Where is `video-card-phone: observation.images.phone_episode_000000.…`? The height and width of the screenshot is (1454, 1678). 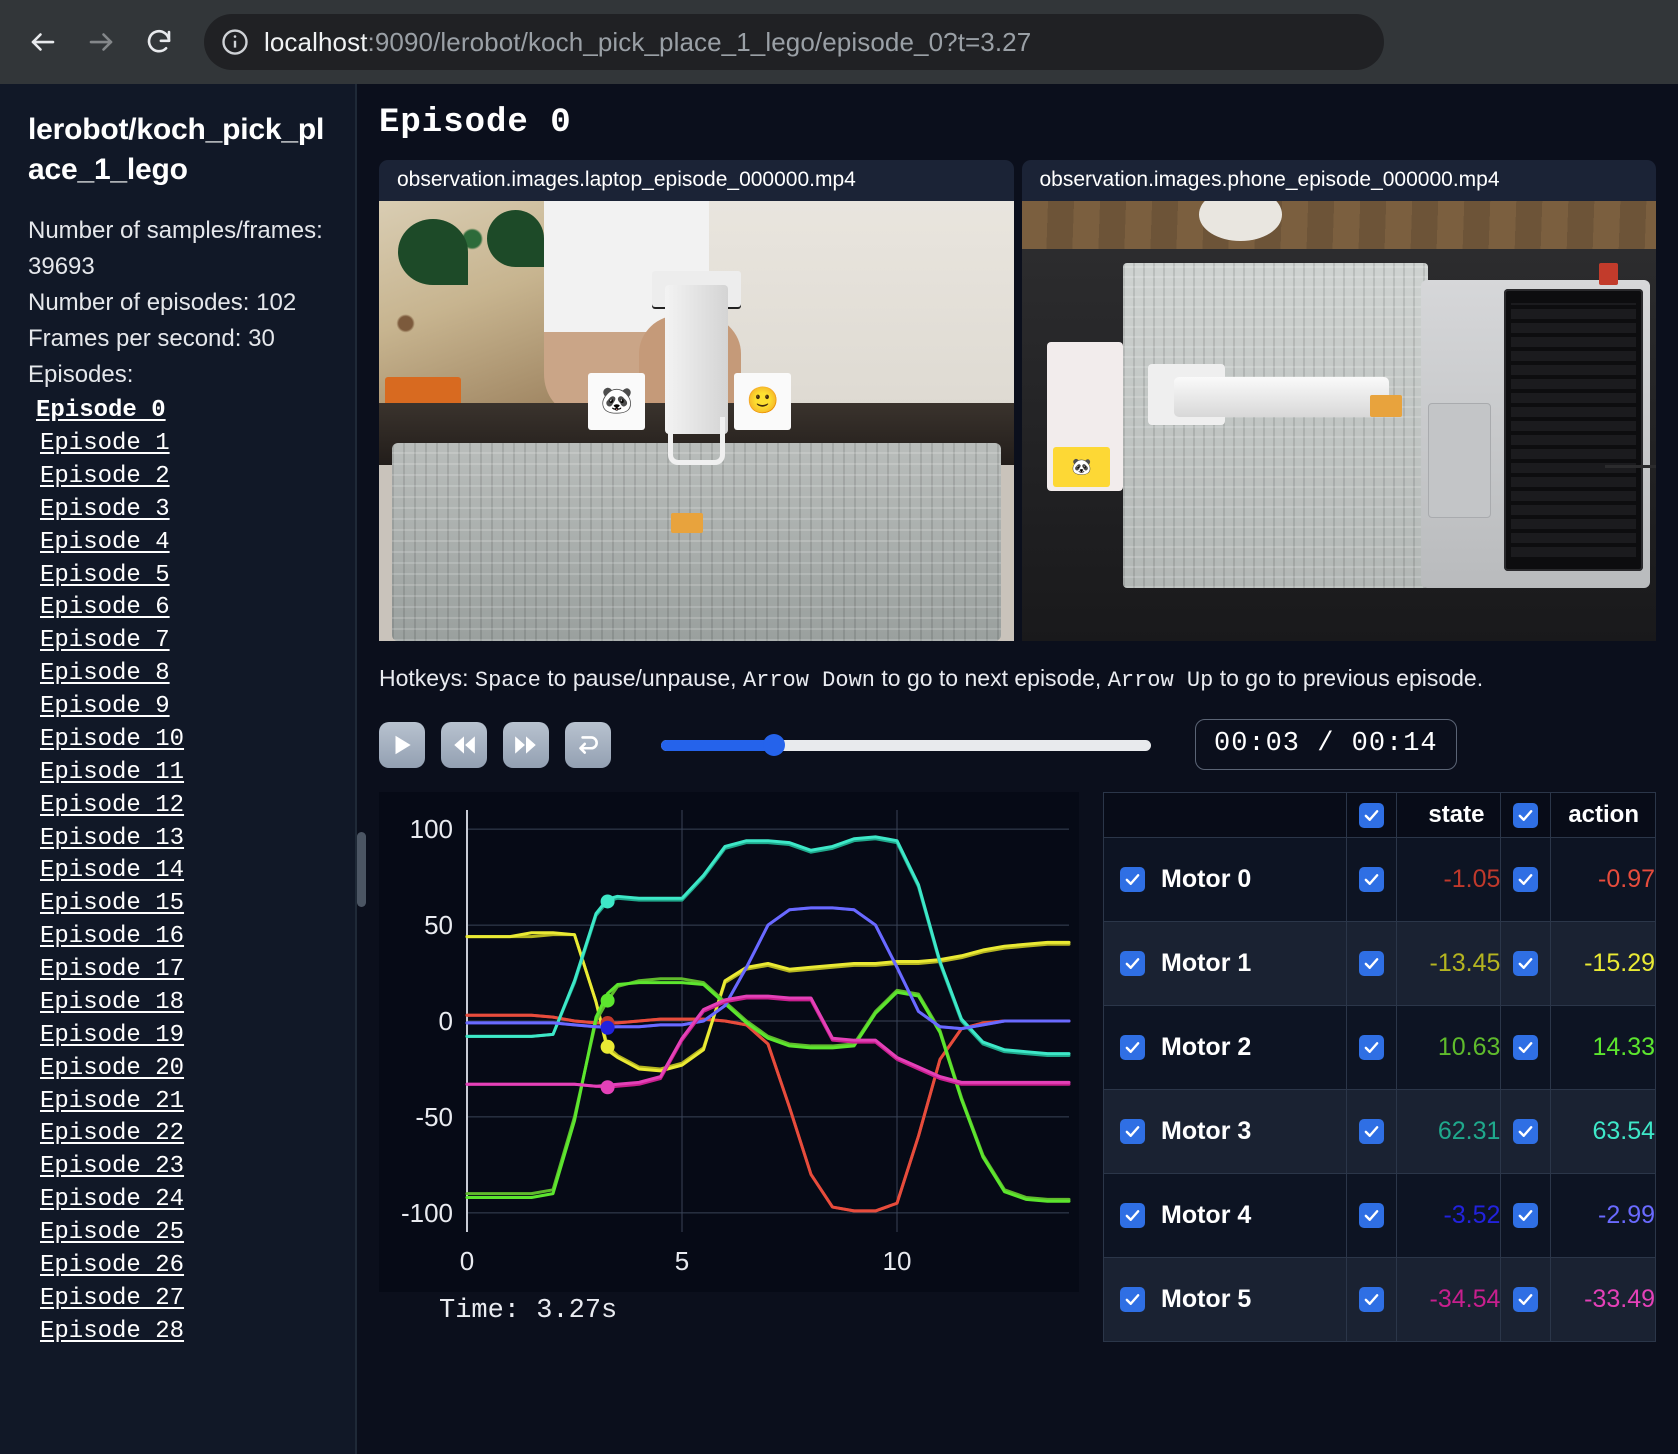 video-card-phone: observation.images.phone_episode_000000.… is located at coordinates (1338, 400).